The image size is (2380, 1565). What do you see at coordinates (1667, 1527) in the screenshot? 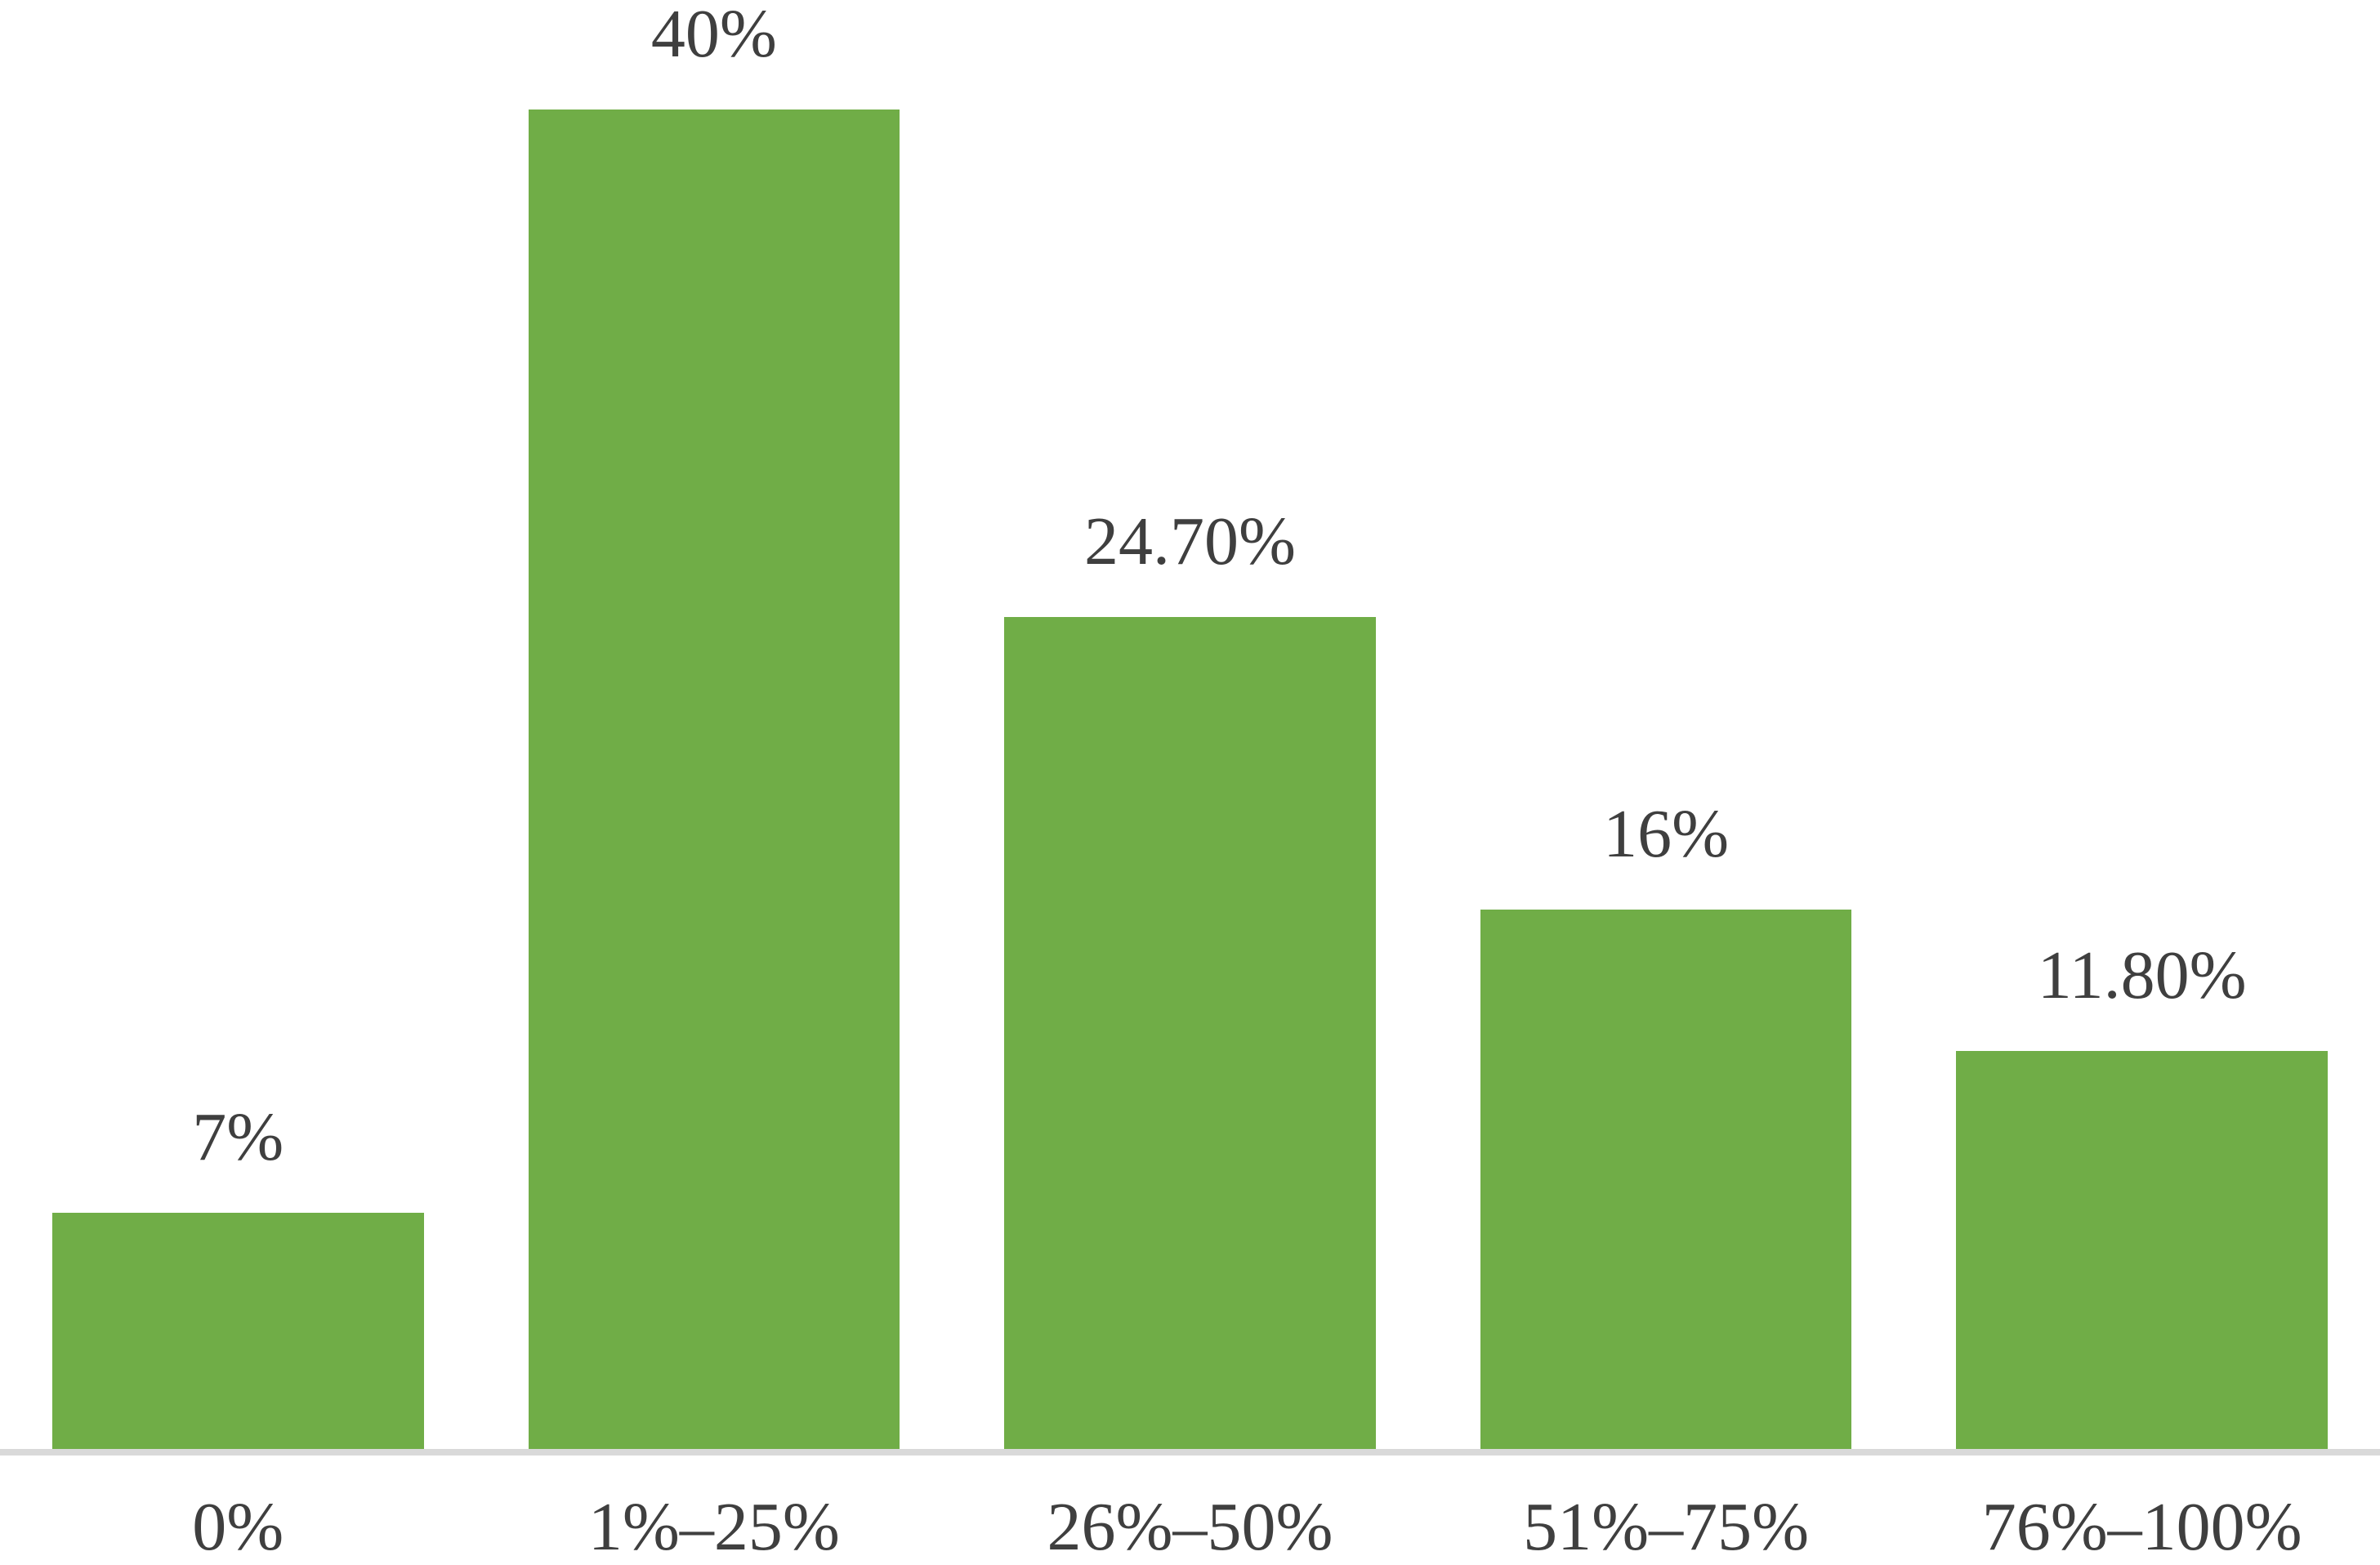
I see `x-axis-tick-label: 51%–75%` at bounding box center [1667, 1527].